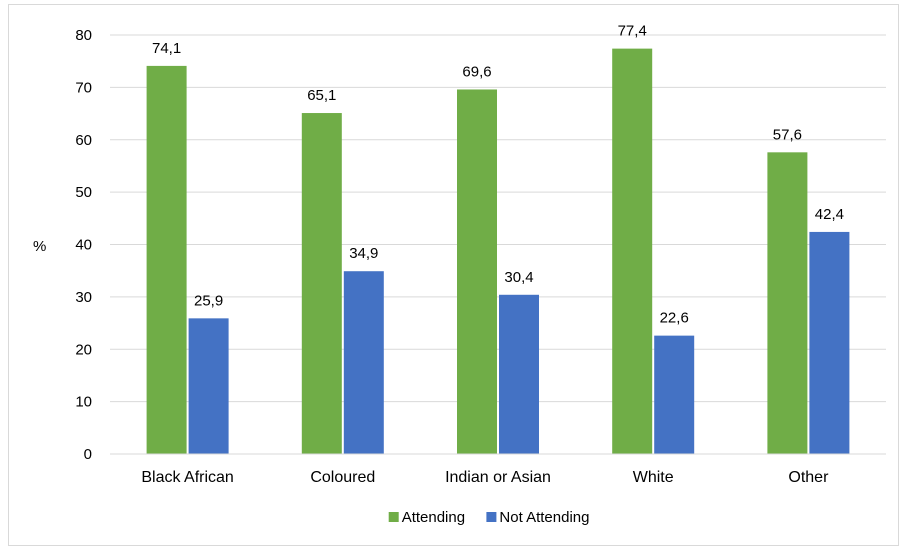 This screenshot has height=553, width=909. I want to click on data-label: 25,9, so click(208, 300).